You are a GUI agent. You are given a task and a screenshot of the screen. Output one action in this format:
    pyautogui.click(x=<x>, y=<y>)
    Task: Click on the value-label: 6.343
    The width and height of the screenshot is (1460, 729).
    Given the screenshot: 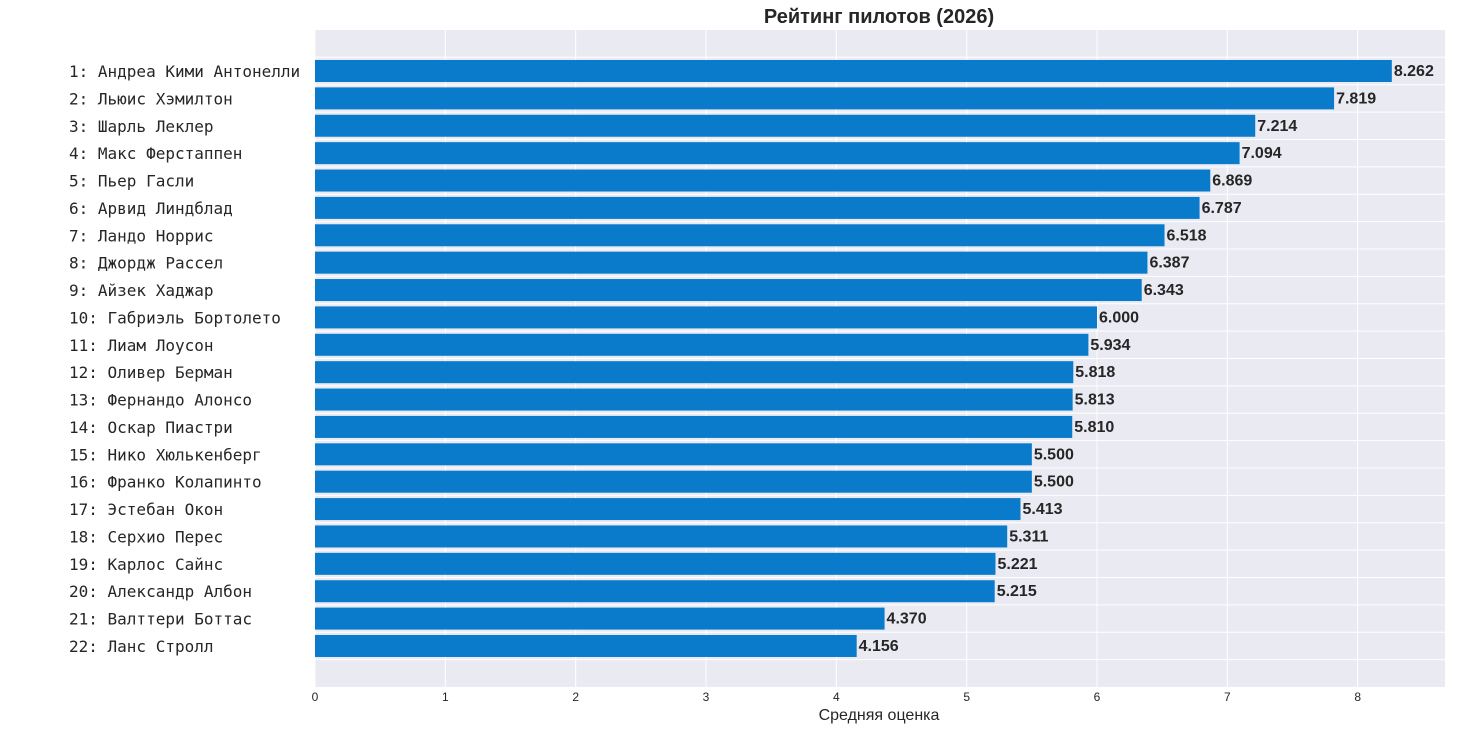 What is the action you would take?
    pyautogui.click(x=1164, y=290)
    